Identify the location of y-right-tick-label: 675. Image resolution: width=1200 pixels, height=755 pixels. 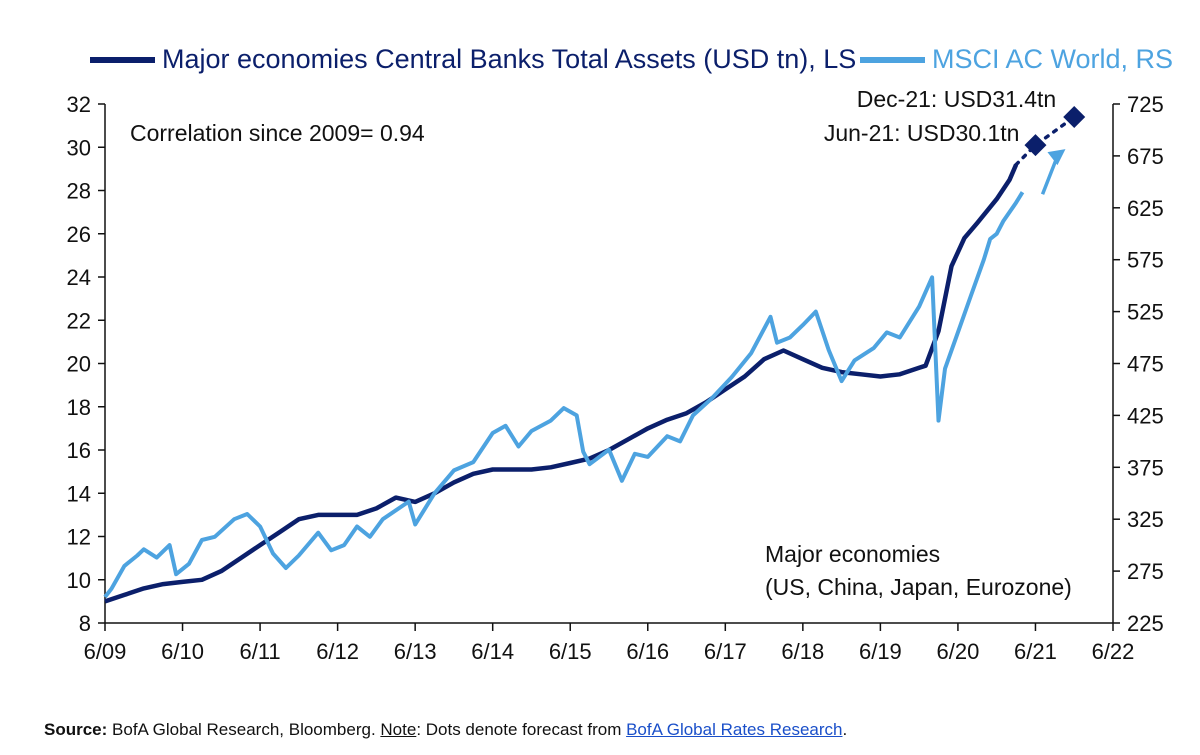
(1145, 156).